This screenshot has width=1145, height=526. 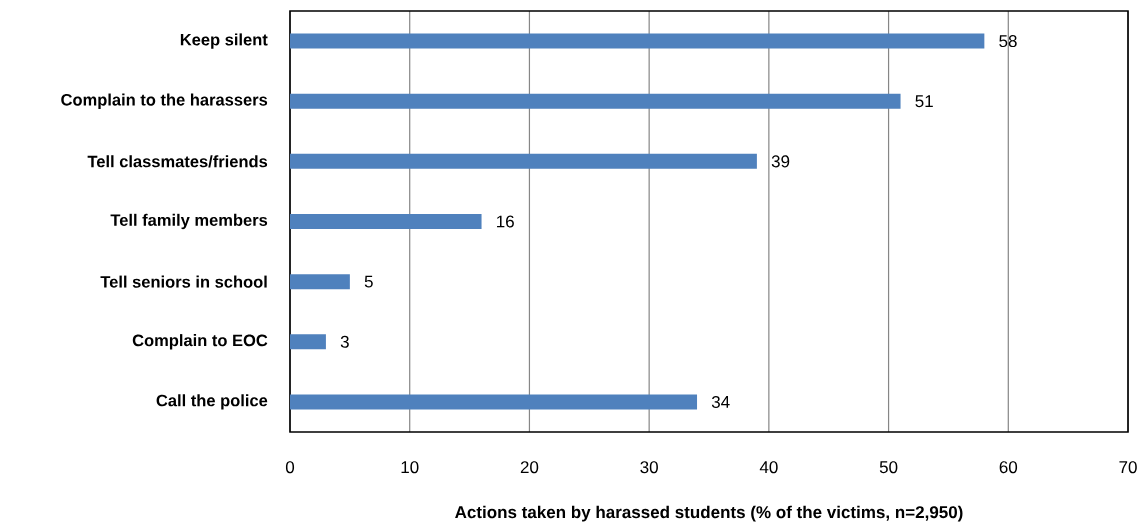 What do you see at coordinates (183, 281) in the screenshot?
I see `y-tick-label: Tell seniors in school` at bounding box center [183, 281].